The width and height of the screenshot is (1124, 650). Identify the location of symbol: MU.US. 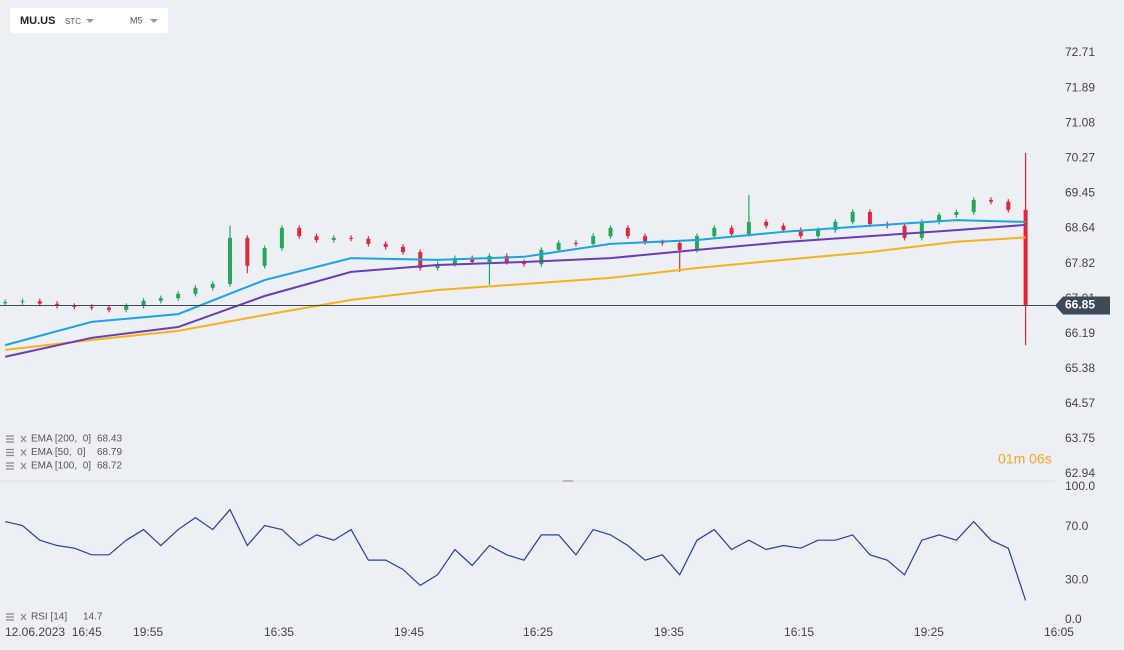
(37, 21).